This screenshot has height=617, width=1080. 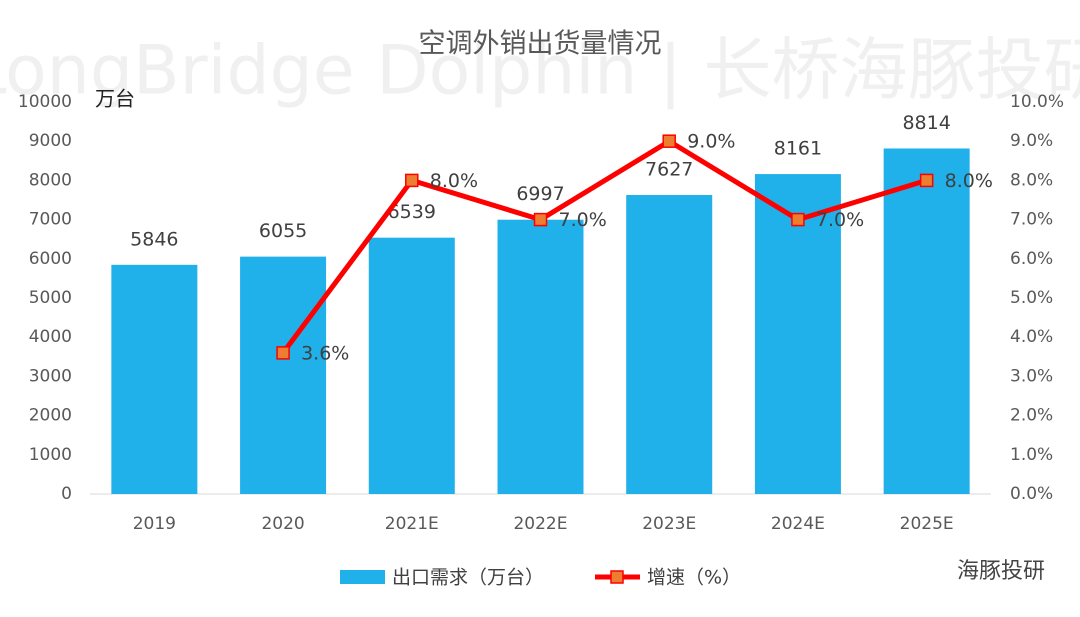 What do you see at coordinates (45, 102) in the screenshot?
I see `y-tick-label: 10000` at bounding box center [45, 102].